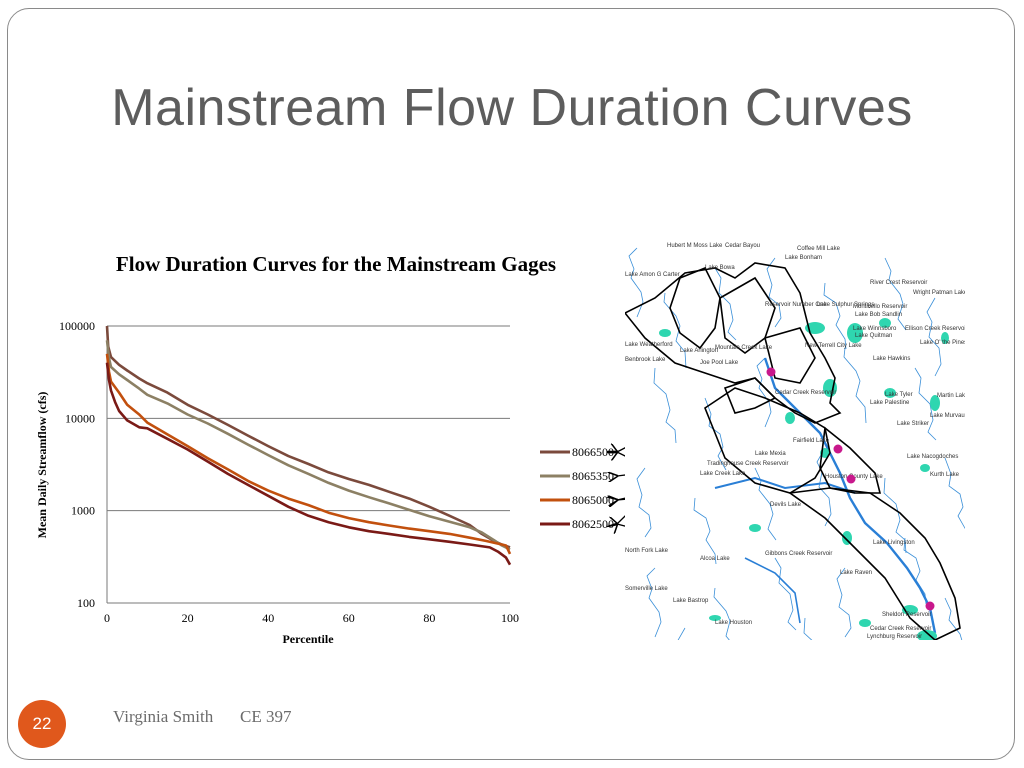  Describe the element at coordinates (720, 268) in the screenshot. I see `map-place-label: Lake Bowa` at that location.